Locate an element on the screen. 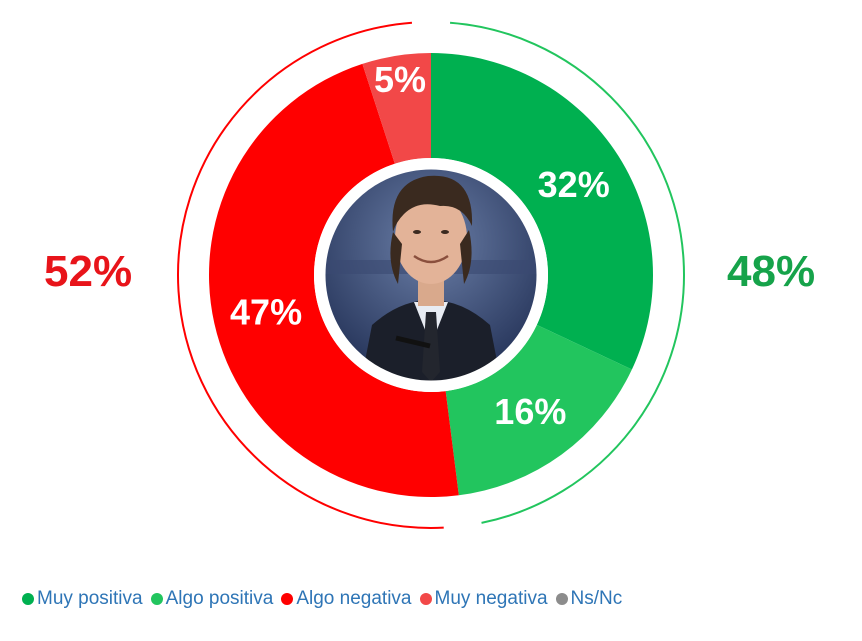 The width and height of the screenshot is (862, 641). slice-algo-positiva is located at coordinates (538, 410).